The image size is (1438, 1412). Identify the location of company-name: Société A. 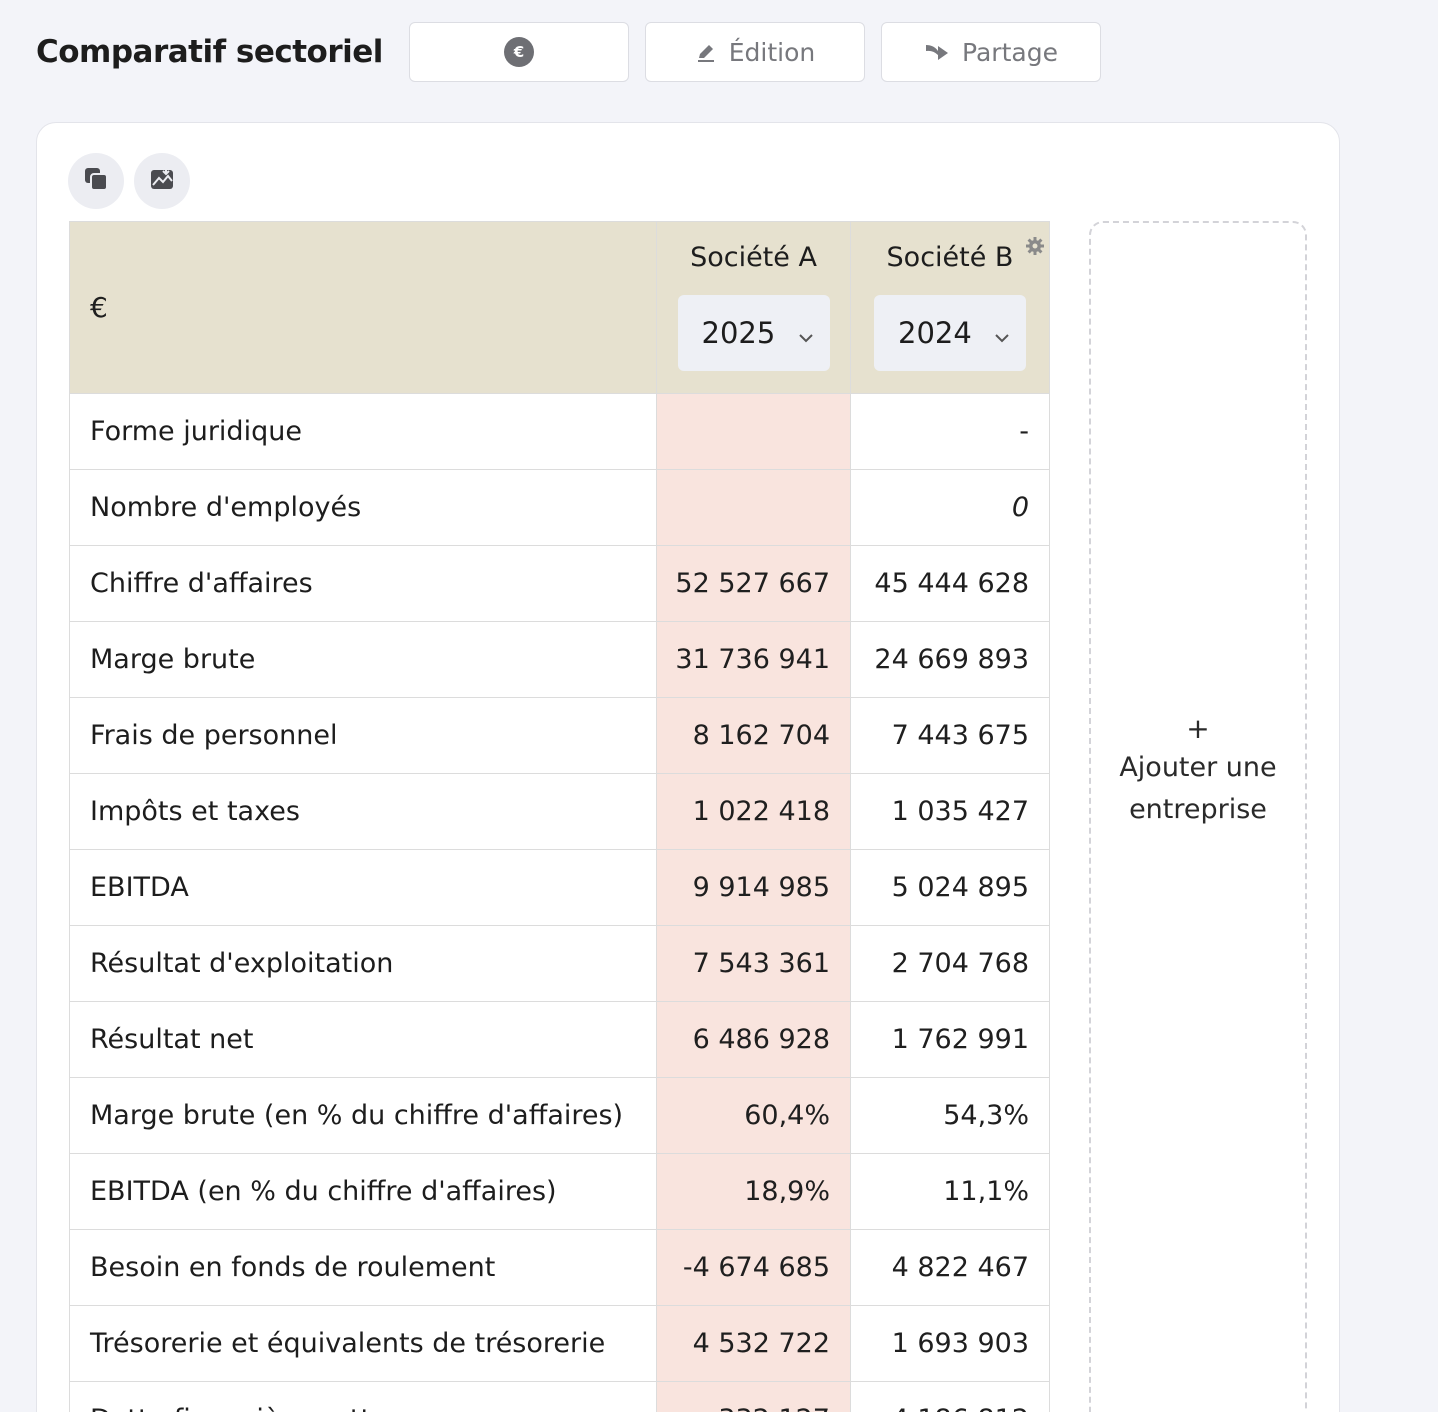
(753, 257).